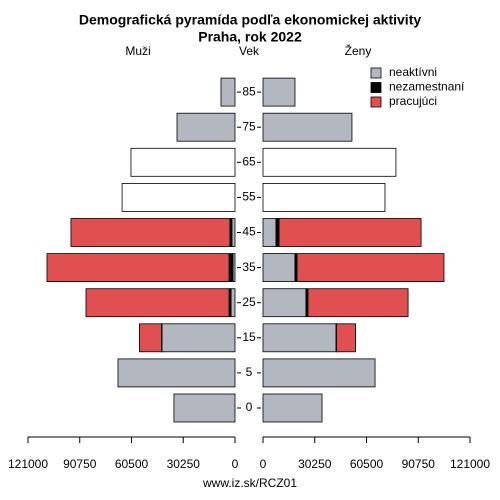  I want to click on age-label: 25, so click(249, 302).